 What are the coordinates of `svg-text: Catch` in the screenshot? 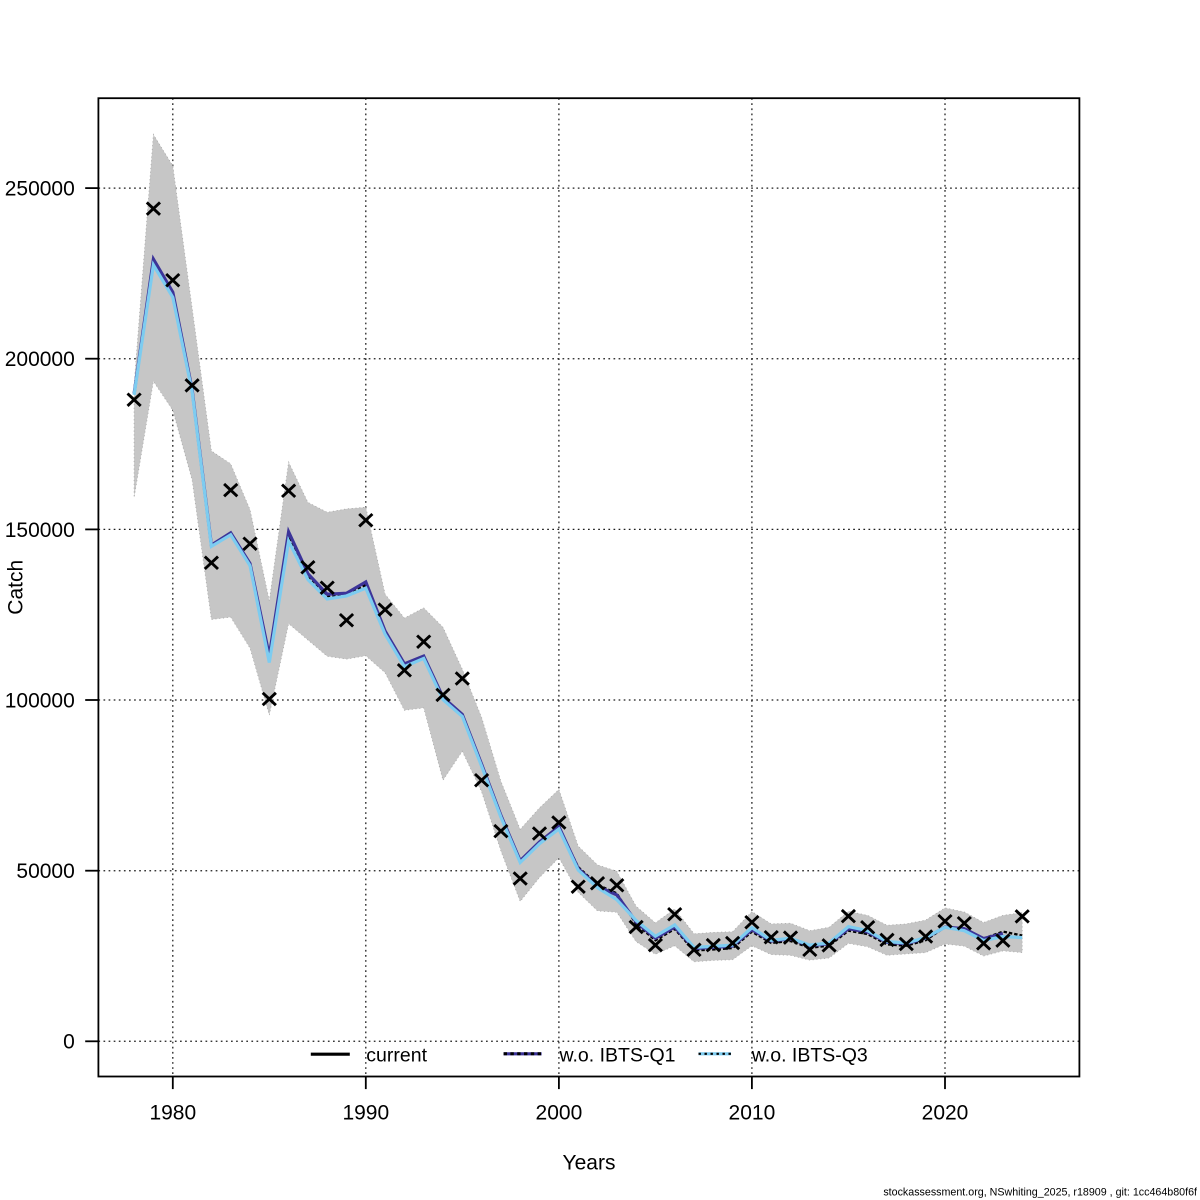 It's located at (16, 587).